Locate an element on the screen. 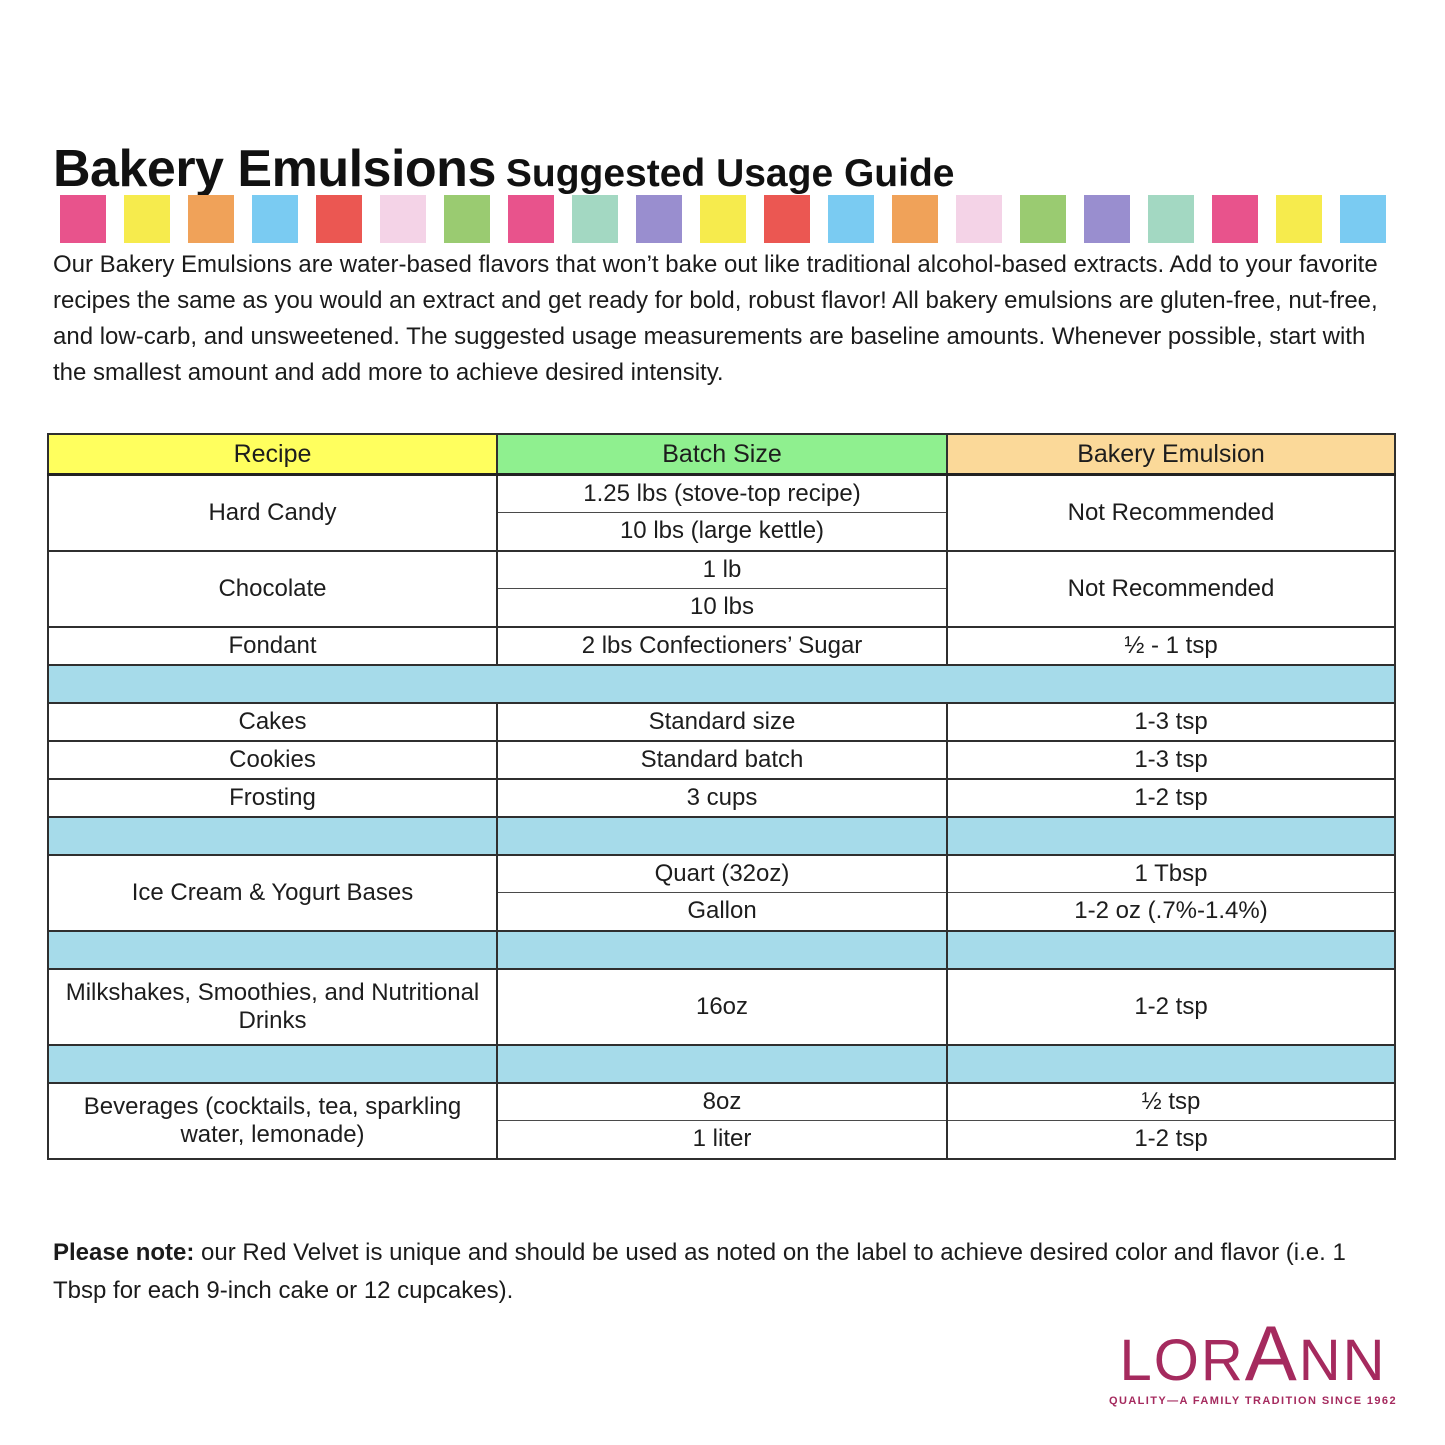 This screenshot has height=1445, width=1445. cell-emulsion-hard-candy: Not Recommended is located at coordinates (1171, 512).